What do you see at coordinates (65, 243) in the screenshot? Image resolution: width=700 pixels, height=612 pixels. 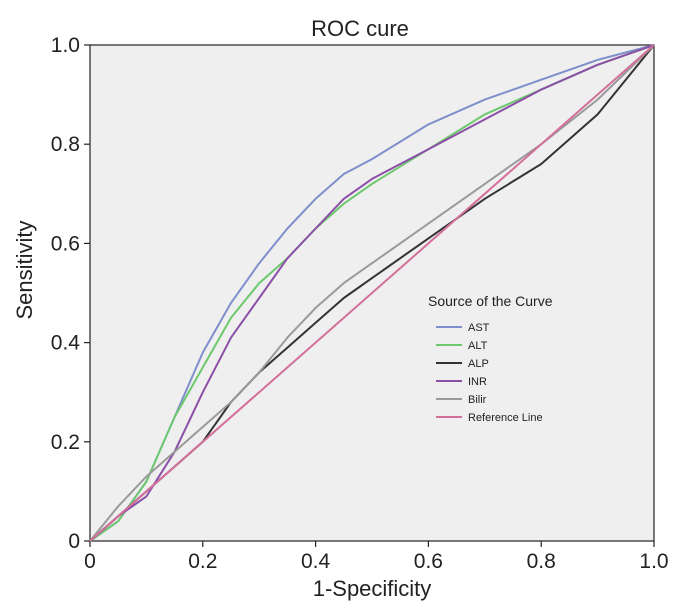 I see `y-tick-label: 0.6` at bounding box center [65, 243].